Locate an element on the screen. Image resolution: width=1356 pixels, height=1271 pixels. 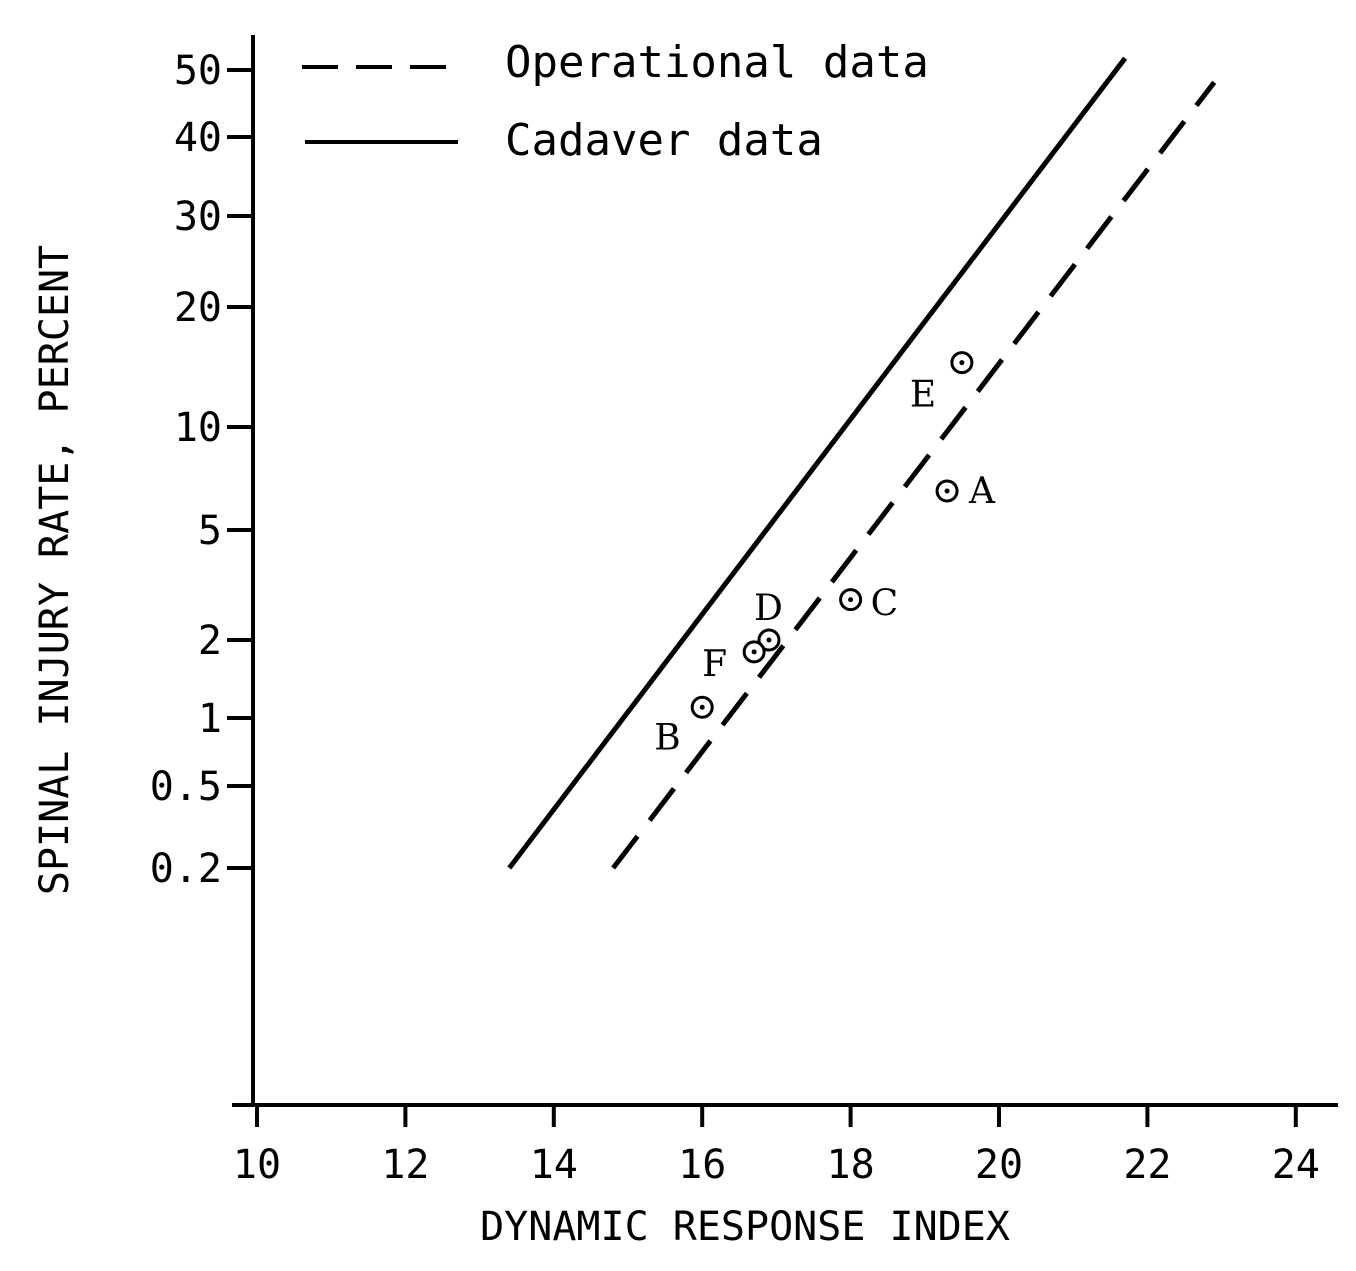
x-tick-label: 14 is located at coordinates (554, 1165).